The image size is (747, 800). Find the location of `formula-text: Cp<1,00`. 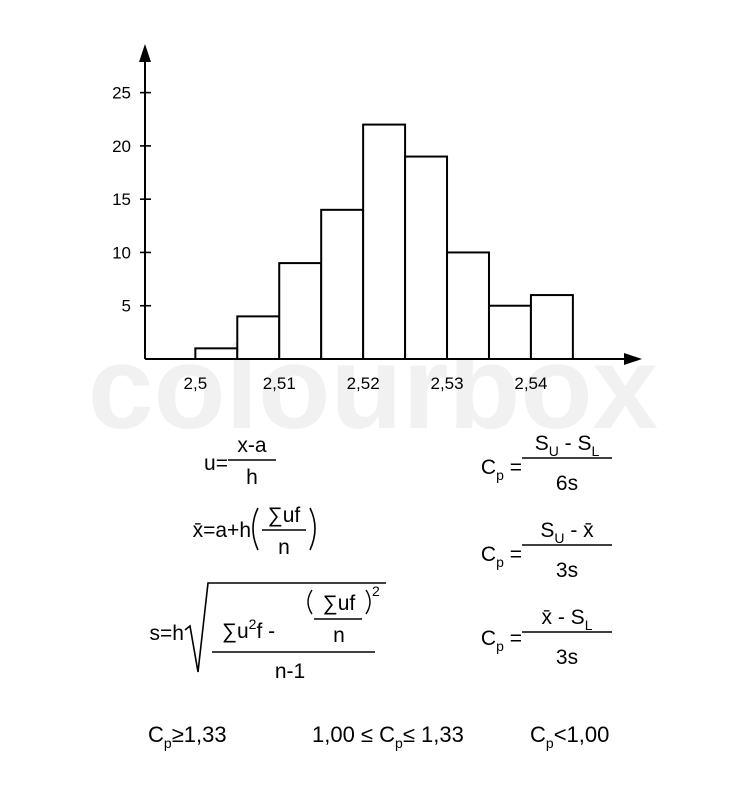

formula-text: Cp<1,00 is located at coordinates (569, 736).